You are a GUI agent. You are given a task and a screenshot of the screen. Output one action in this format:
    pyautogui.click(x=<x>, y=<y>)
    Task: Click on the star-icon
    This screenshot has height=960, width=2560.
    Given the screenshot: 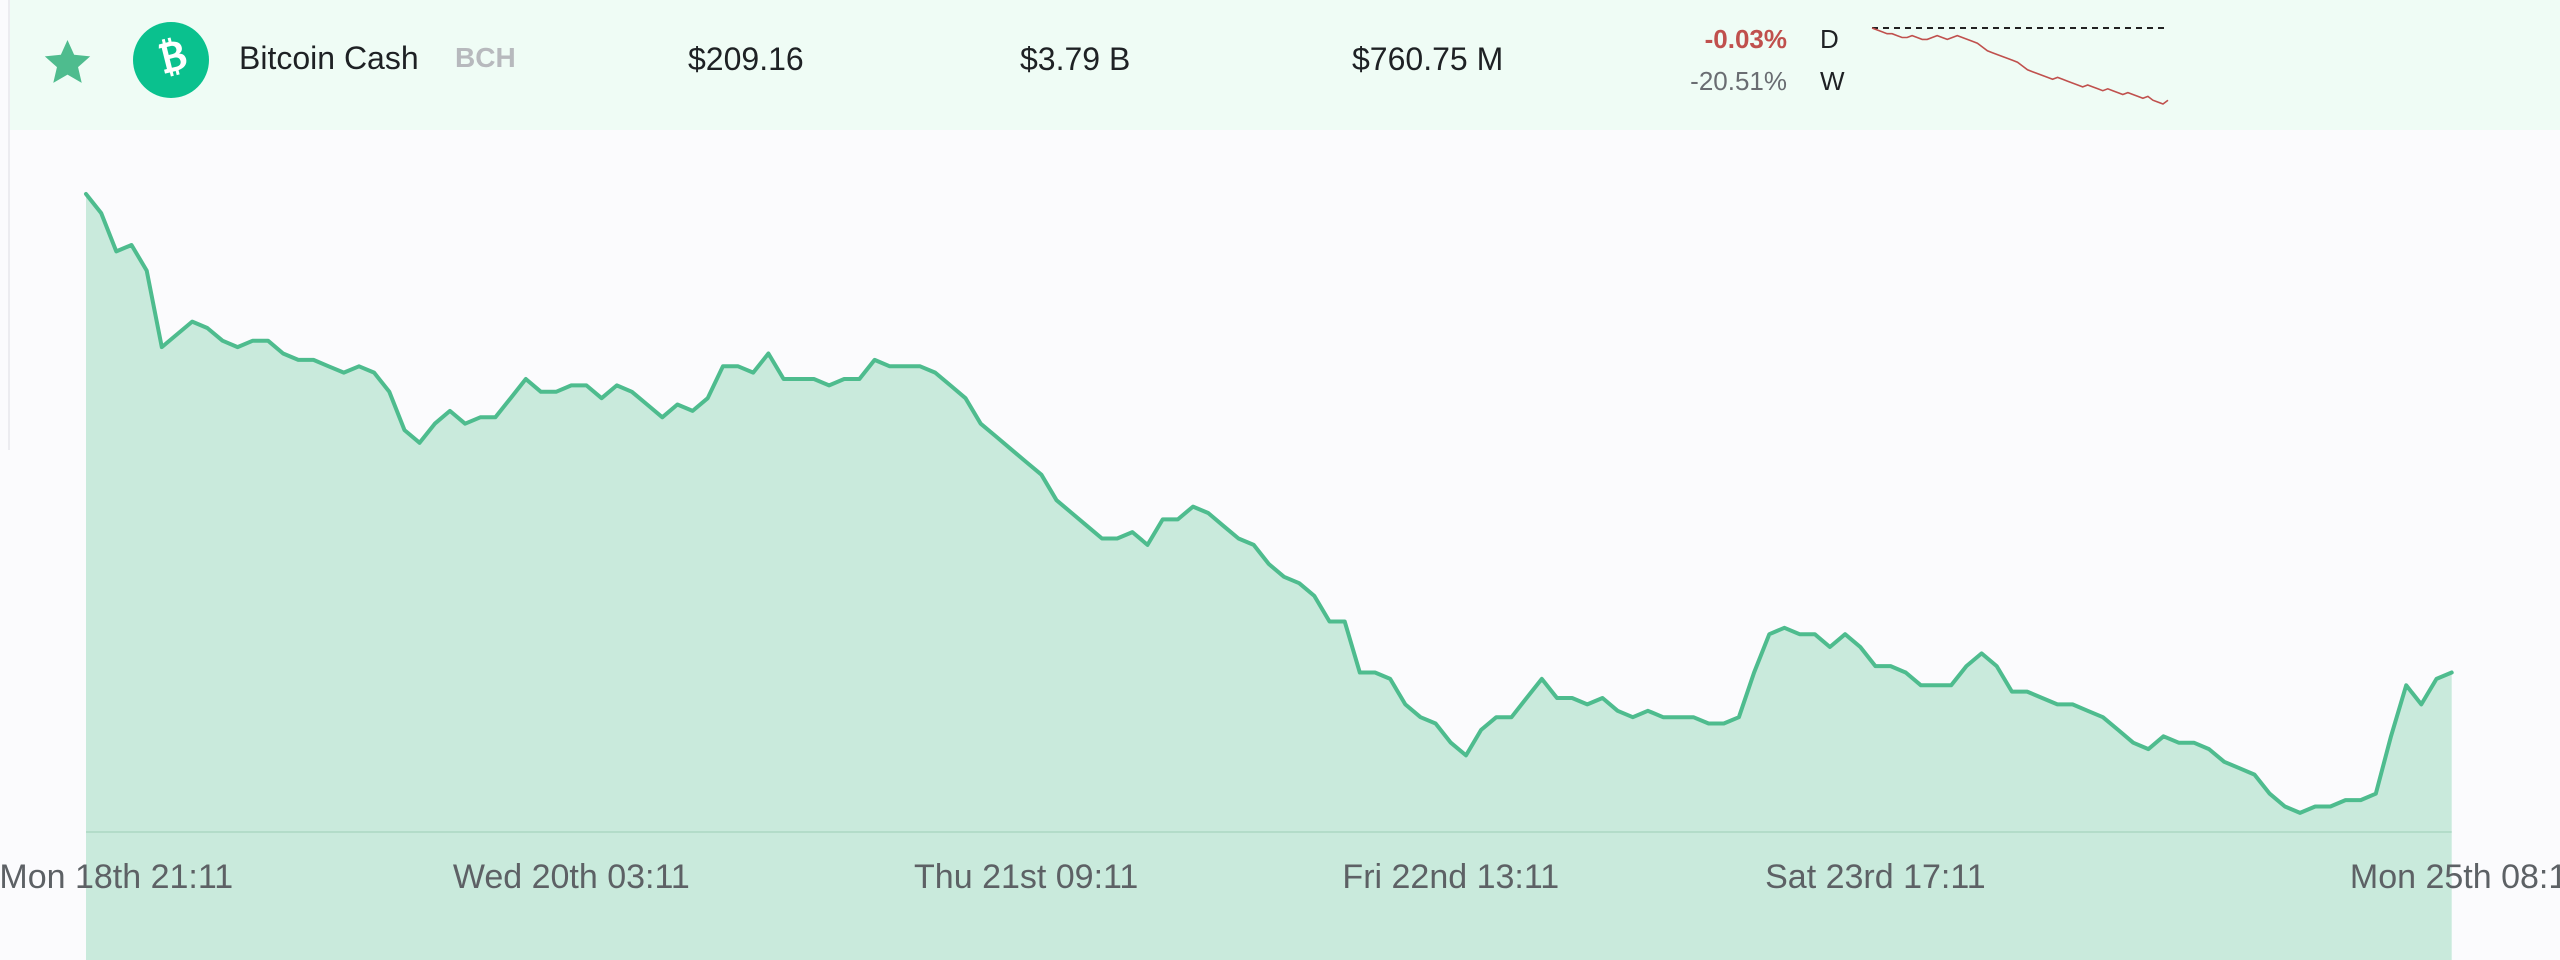 What is the action you would take?
    pyautogui.click(x=67, y=62)
    